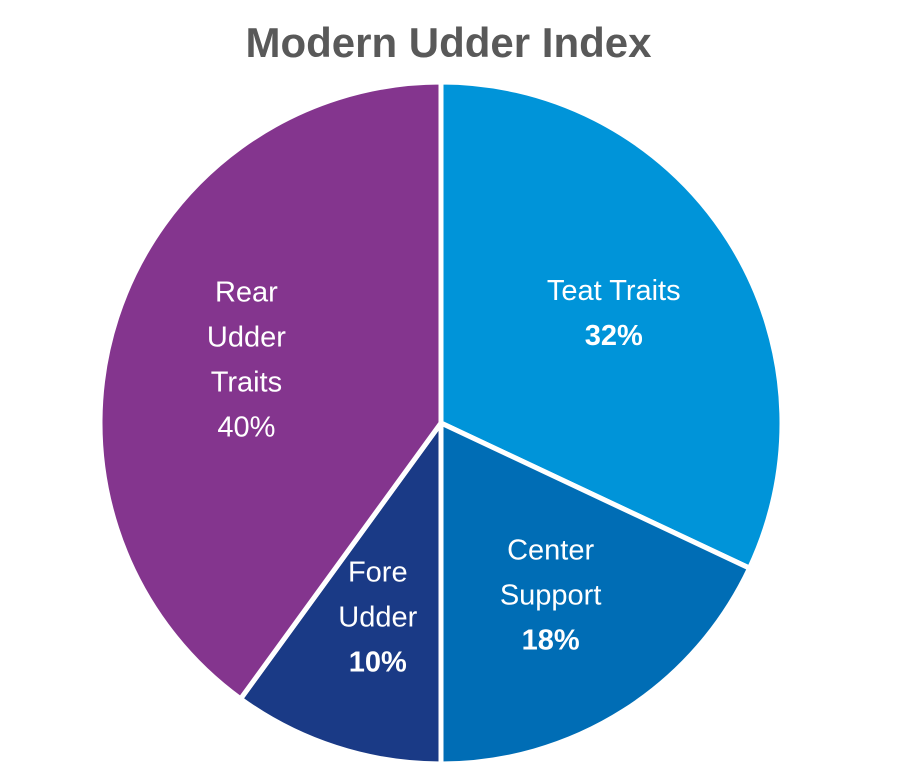 The height and width of the screenshot is (767, 897). I want to click on slice-value-label: 40%, so click(246, 427).